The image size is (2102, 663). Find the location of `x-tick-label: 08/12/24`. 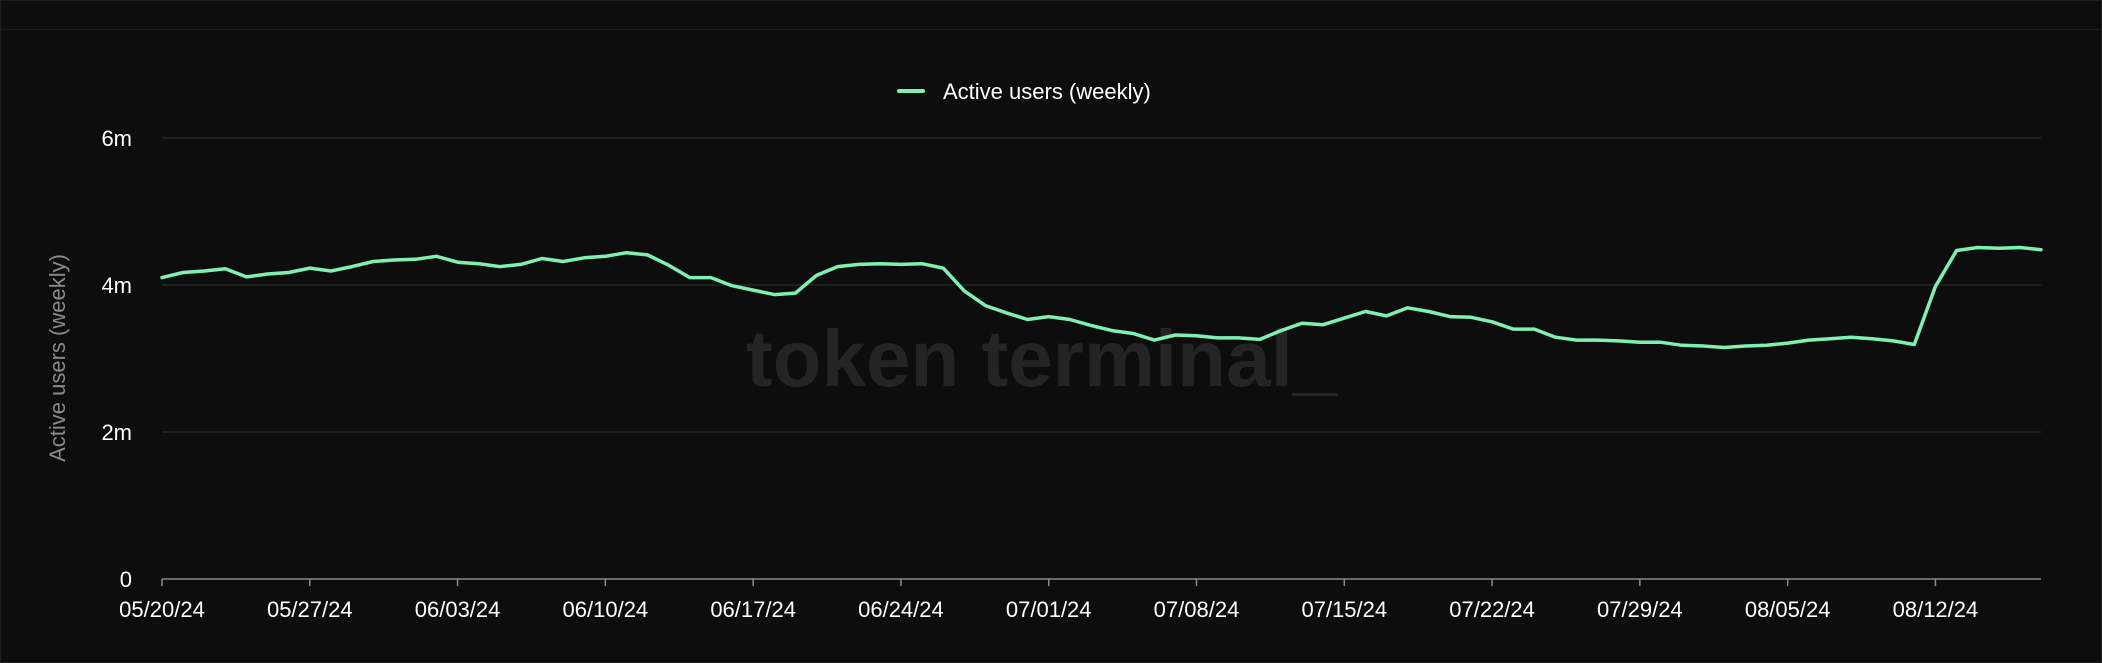

x-tick-label: 08/12/24 is located at coordinates (1936, 609).